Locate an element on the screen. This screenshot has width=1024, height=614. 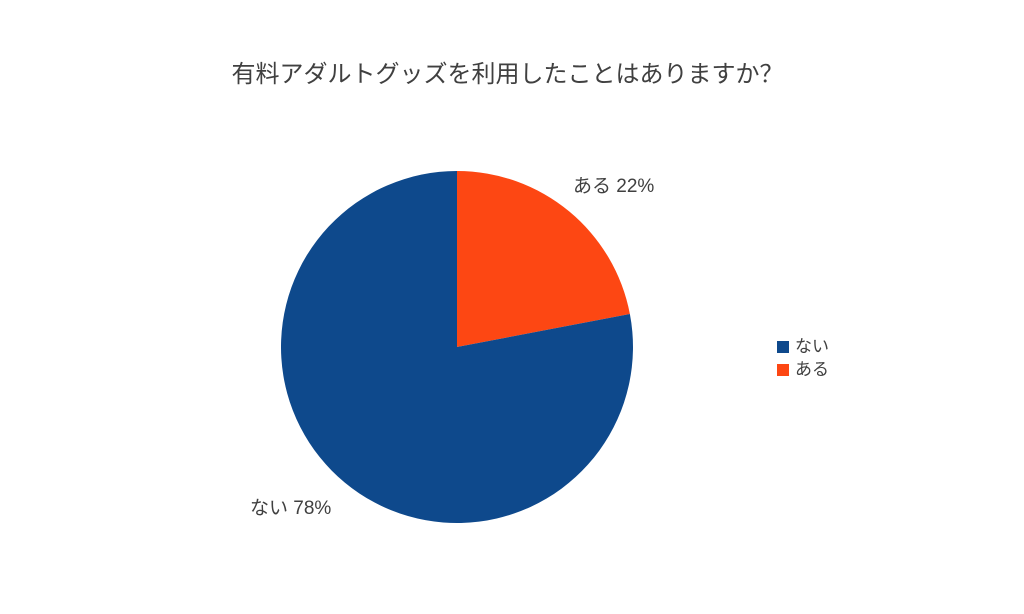
data-label-nai: ない 78% is located at coordinates (291, 508).